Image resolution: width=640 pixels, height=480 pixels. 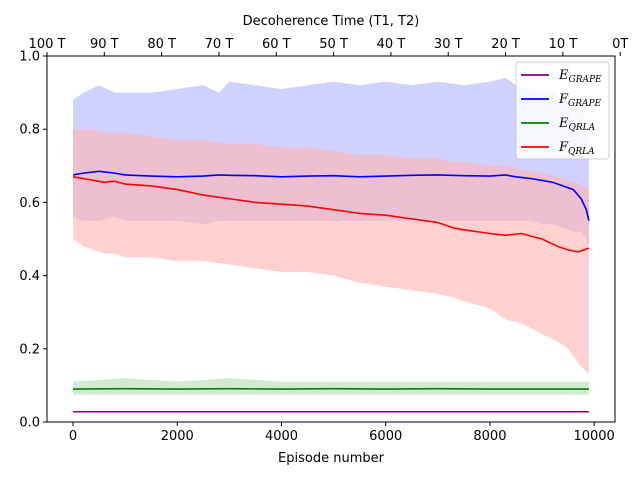 I want to click on top-tick-label: 100 T, so click(x=47, y=44).